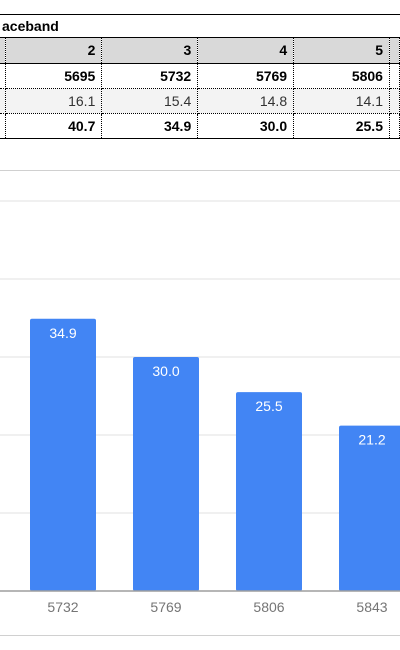 Image resolution: width=400 pixels, height=650 pixels. I want to click on table-cell: 34.9, so click(150, 126).